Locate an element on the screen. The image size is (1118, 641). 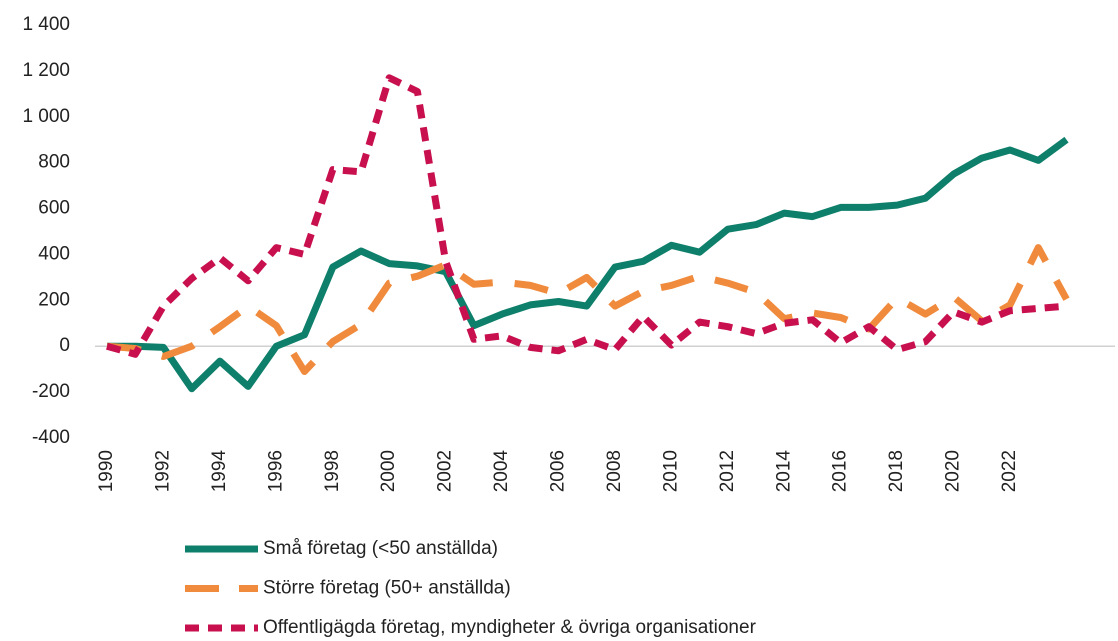
y-tick-label: 800 is located at coordinates (54, 162).